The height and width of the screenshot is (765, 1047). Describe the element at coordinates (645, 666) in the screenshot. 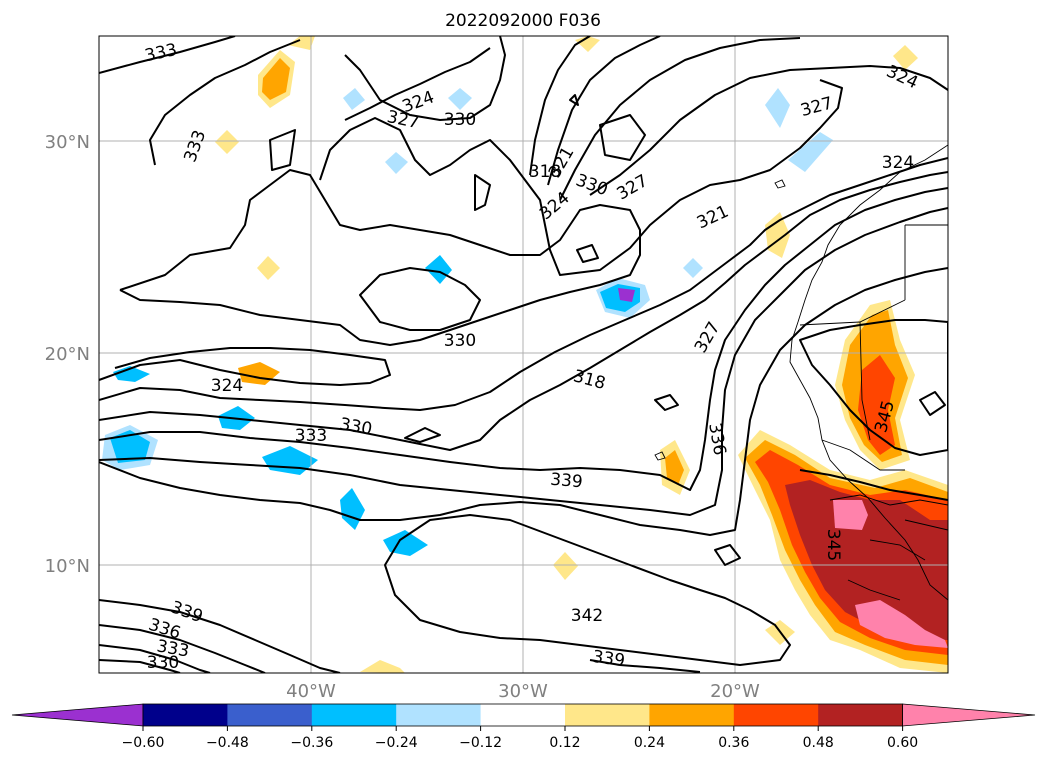

I see `contour-339-bottom` at that location.